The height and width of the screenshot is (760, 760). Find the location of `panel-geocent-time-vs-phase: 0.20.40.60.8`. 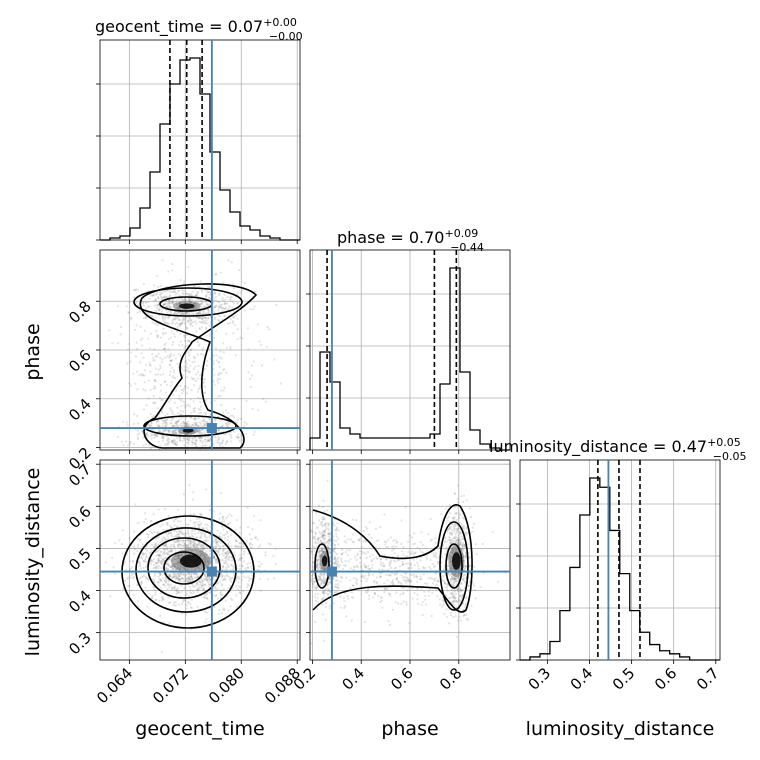

panel-geocent-time-vs-phase: 0.20.40.60.8 is located at coordinates (183, 361).